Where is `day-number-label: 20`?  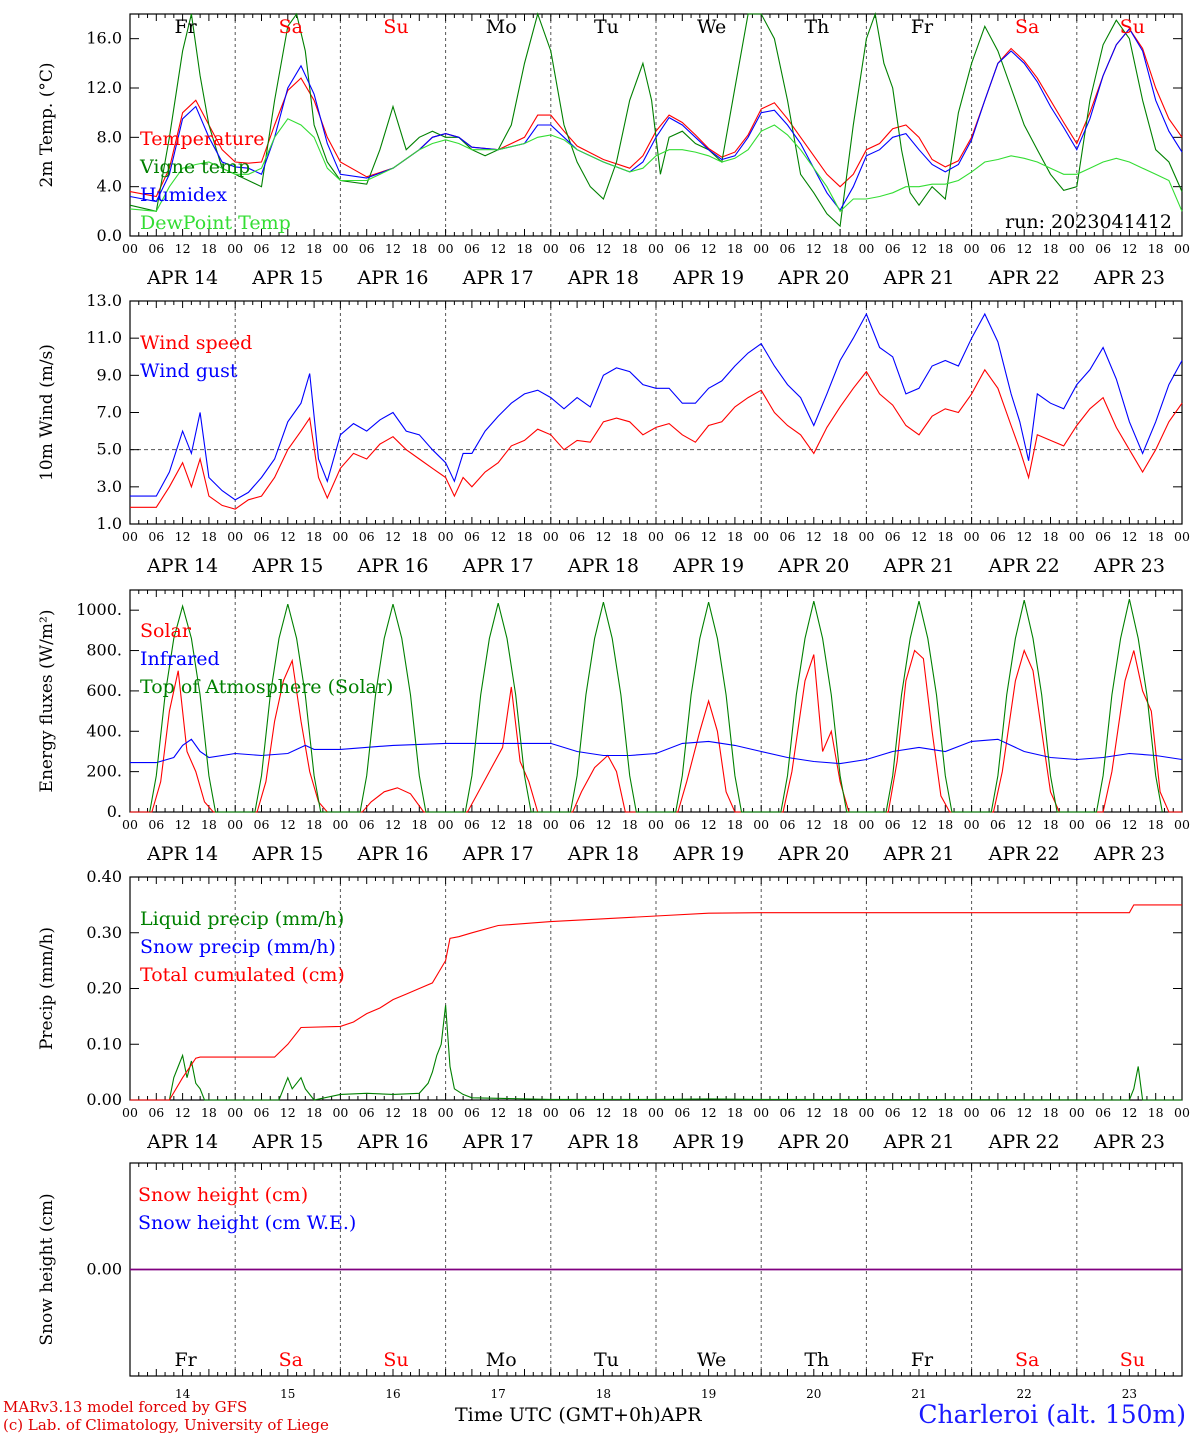
day-number-label: 20 is located at coordinates (813, 1394).